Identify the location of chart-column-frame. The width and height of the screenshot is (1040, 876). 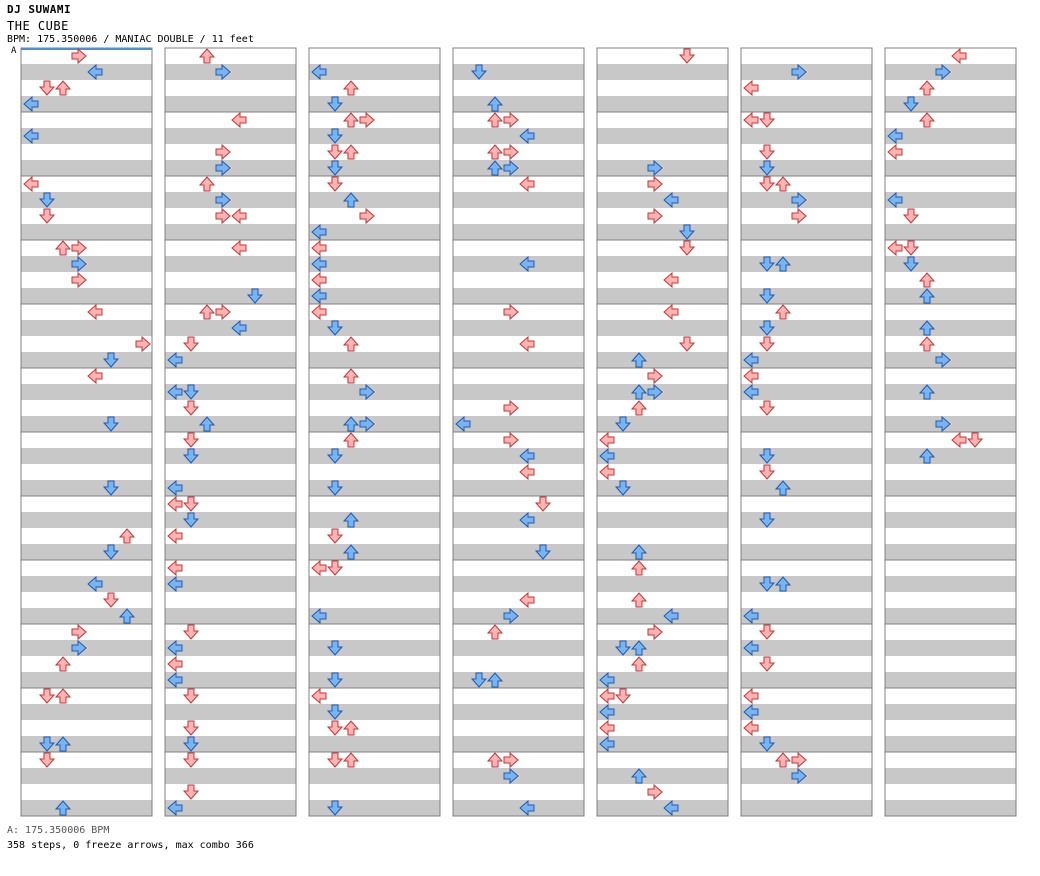
(518, 432).